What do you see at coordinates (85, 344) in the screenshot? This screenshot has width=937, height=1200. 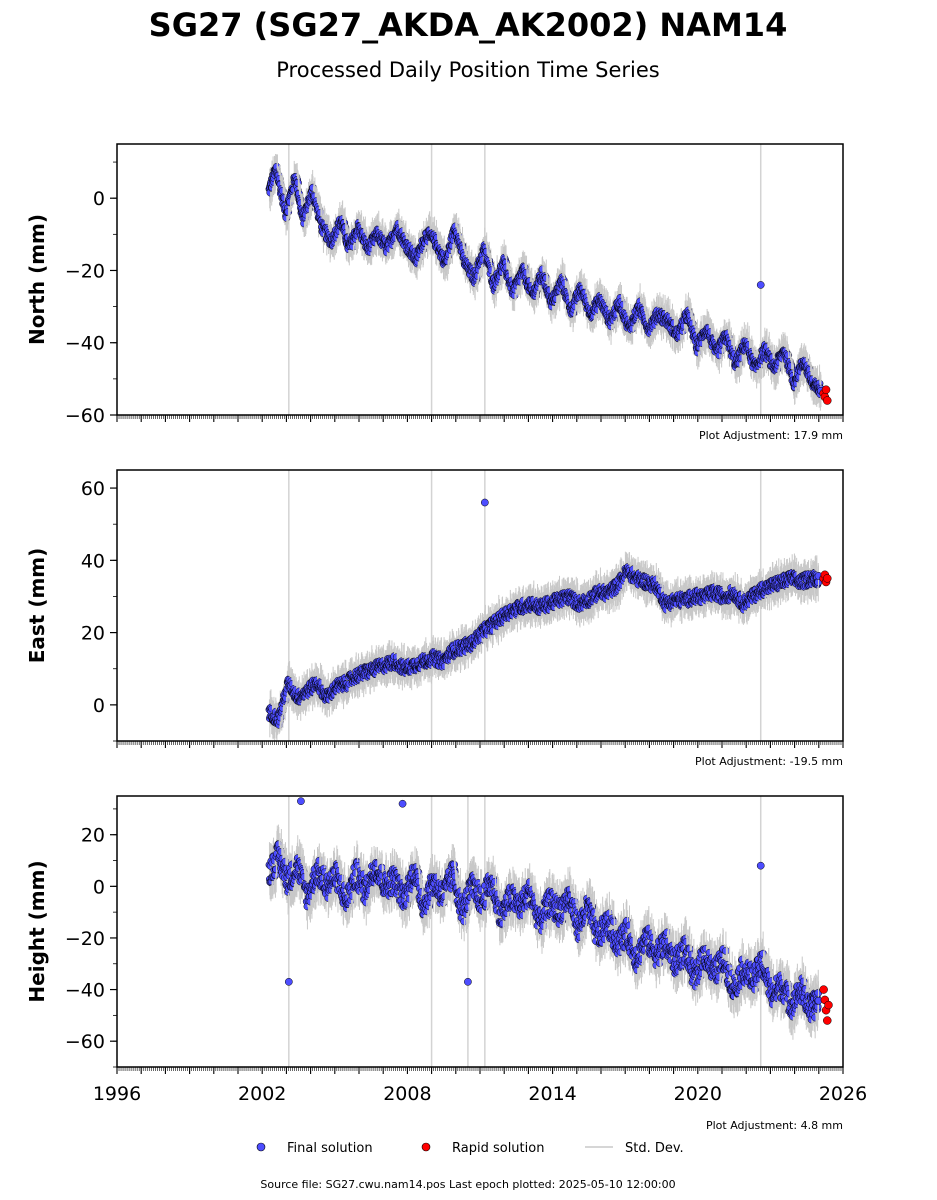 I see `y-tick-label: −40` at bounding box center [85, 344].